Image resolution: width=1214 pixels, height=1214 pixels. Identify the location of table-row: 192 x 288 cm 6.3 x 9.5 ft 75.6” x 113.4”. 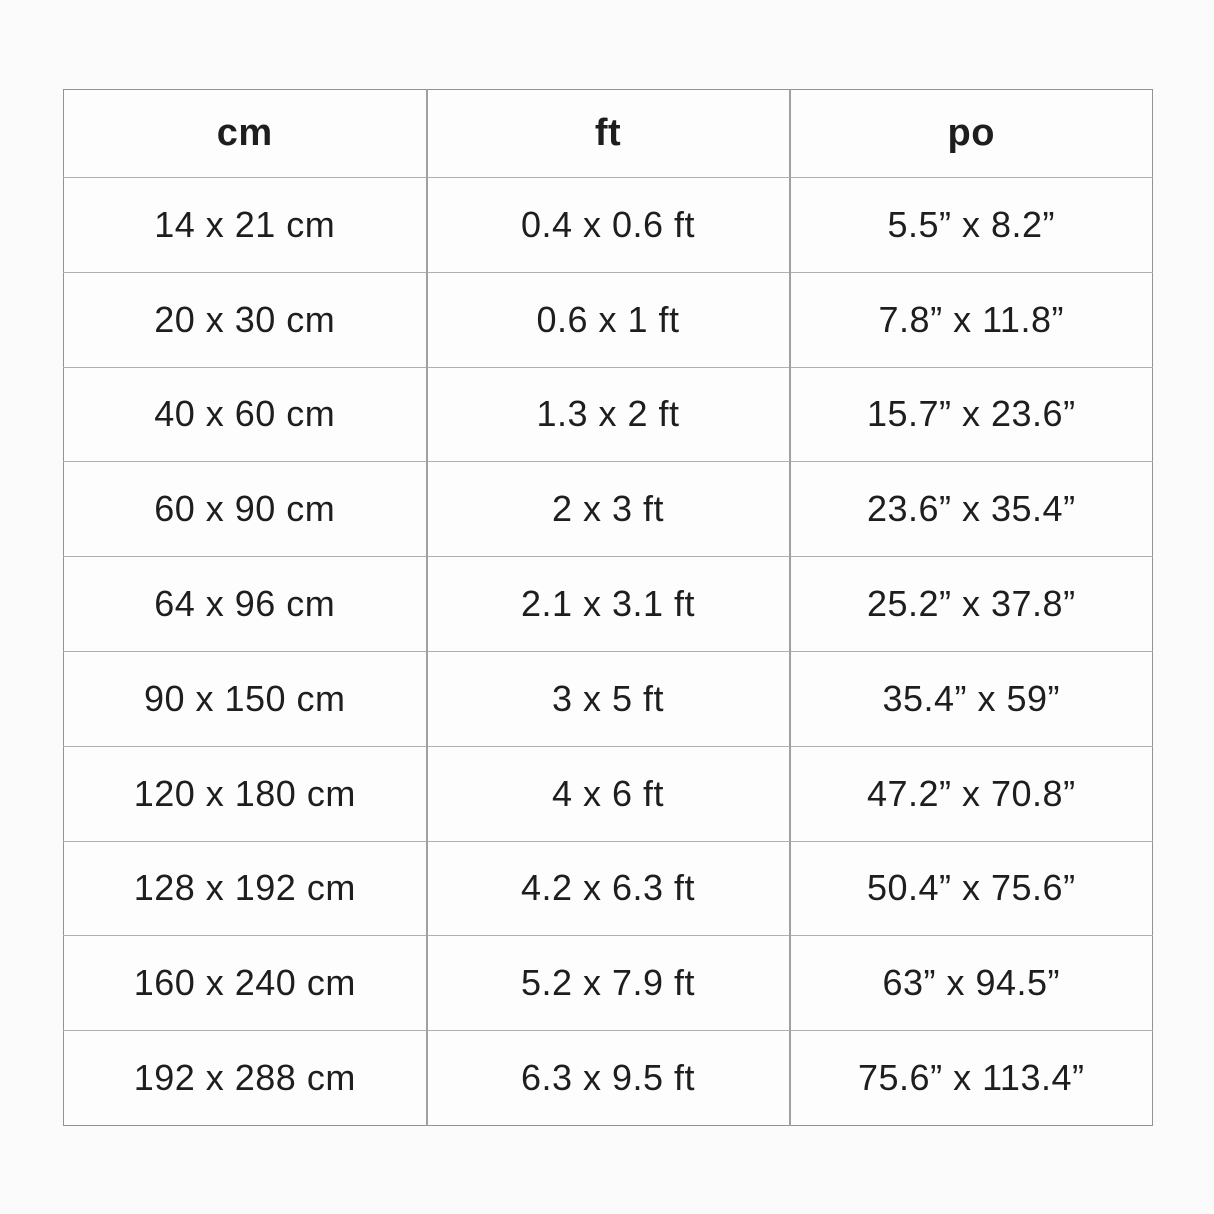
(608, 1078).